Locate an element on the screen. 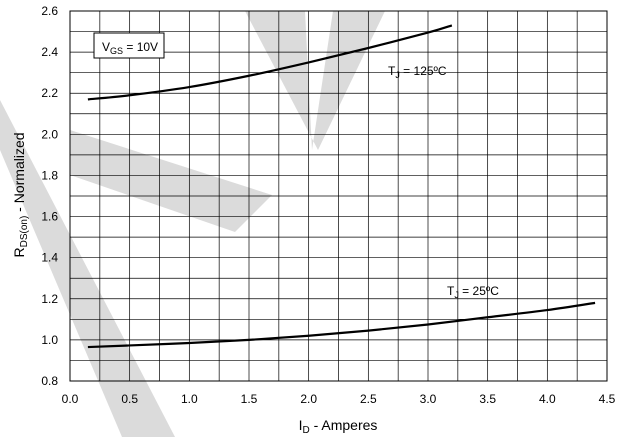 This screenshot has height=437, width=629. legend-box is located at coordinates (129, 45).